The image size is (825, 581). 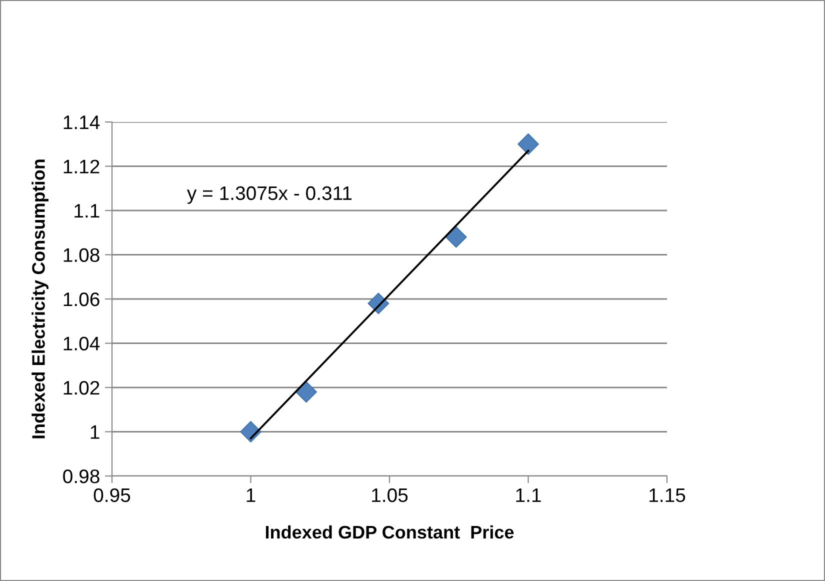 I want to click on annotation: y = 1.3075x - 0.311, so click(x=269, y=195).